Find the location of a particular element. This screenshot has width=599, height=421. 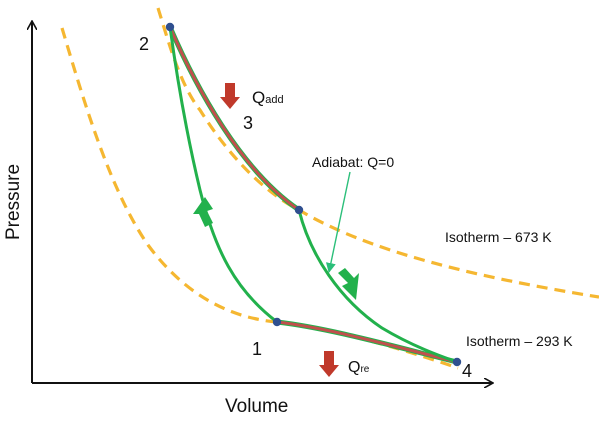

heat-added-arrow-icon is located at coordinates (230, 96).